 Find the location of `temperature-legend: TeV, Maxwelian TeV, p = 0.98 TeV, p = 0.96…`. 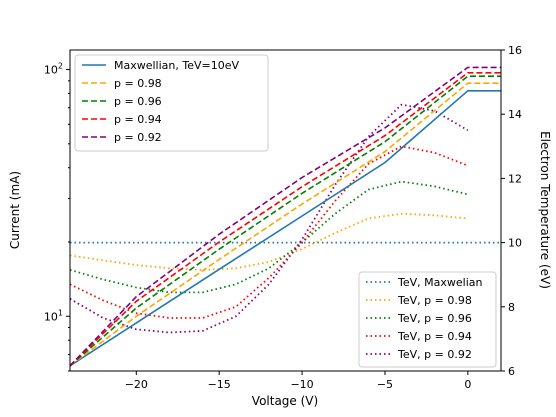

temperature-legend: TeV, Maxwelian TeV, p = 0.98 TeV, p = 0.96… is located at coordinates (427, 319).